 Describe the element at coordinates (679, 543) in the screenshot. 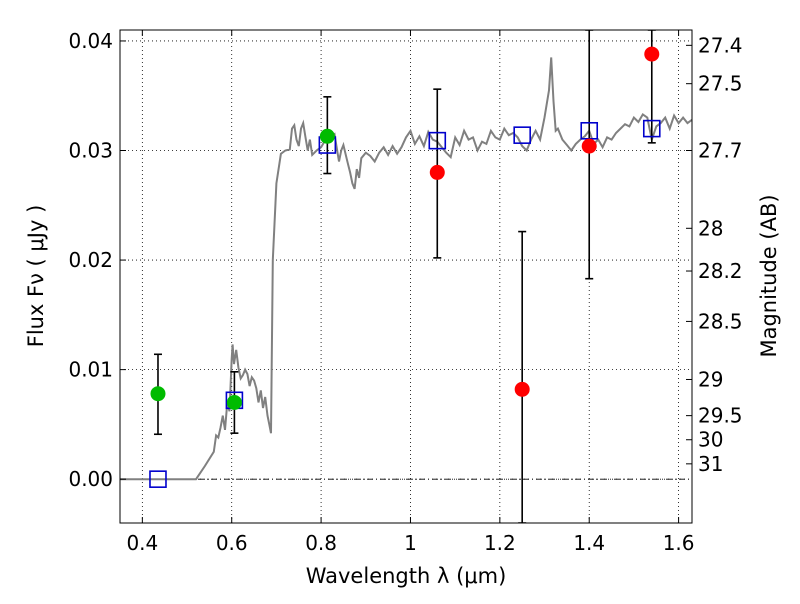

I see `x-tick-label: 1.6` at that location.